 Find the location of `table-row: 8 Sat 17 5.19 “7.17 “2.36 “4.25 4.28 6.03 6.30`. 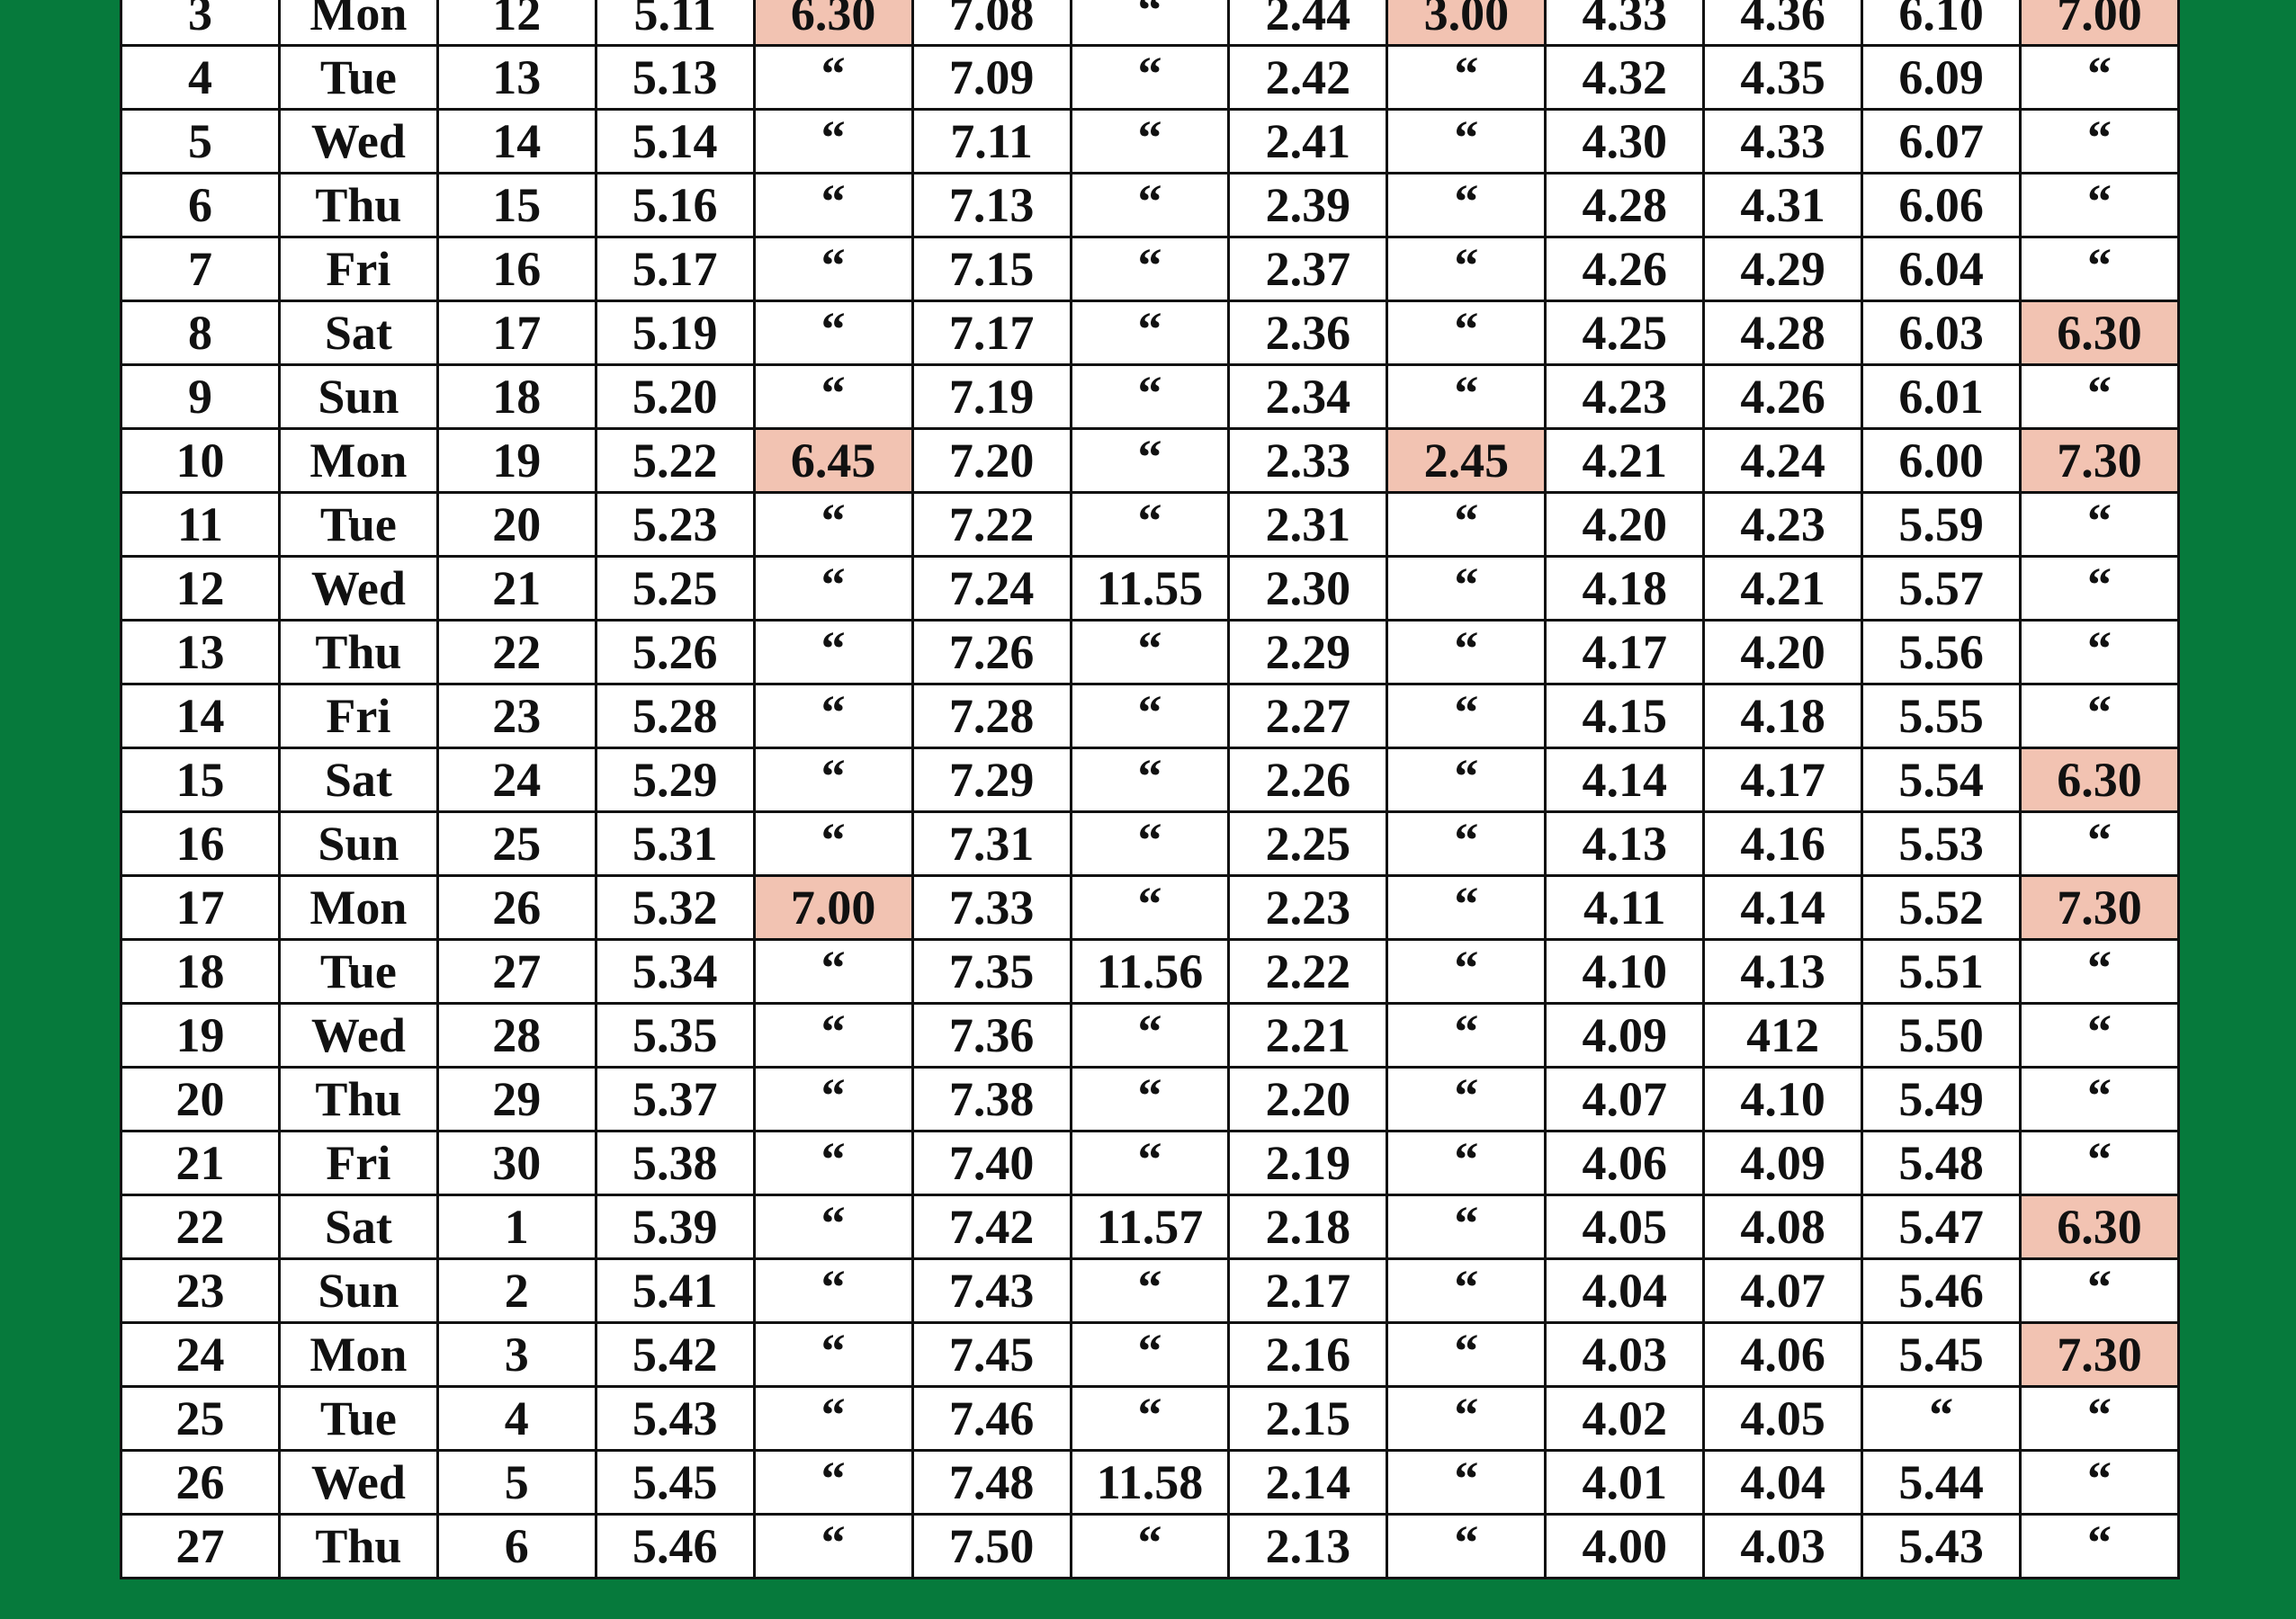

table-row: 8 Sat 17 5.19 “7.17 “2.36 “4.25 4.28 6.03 6.30 is located at coordinates (1150, 333).